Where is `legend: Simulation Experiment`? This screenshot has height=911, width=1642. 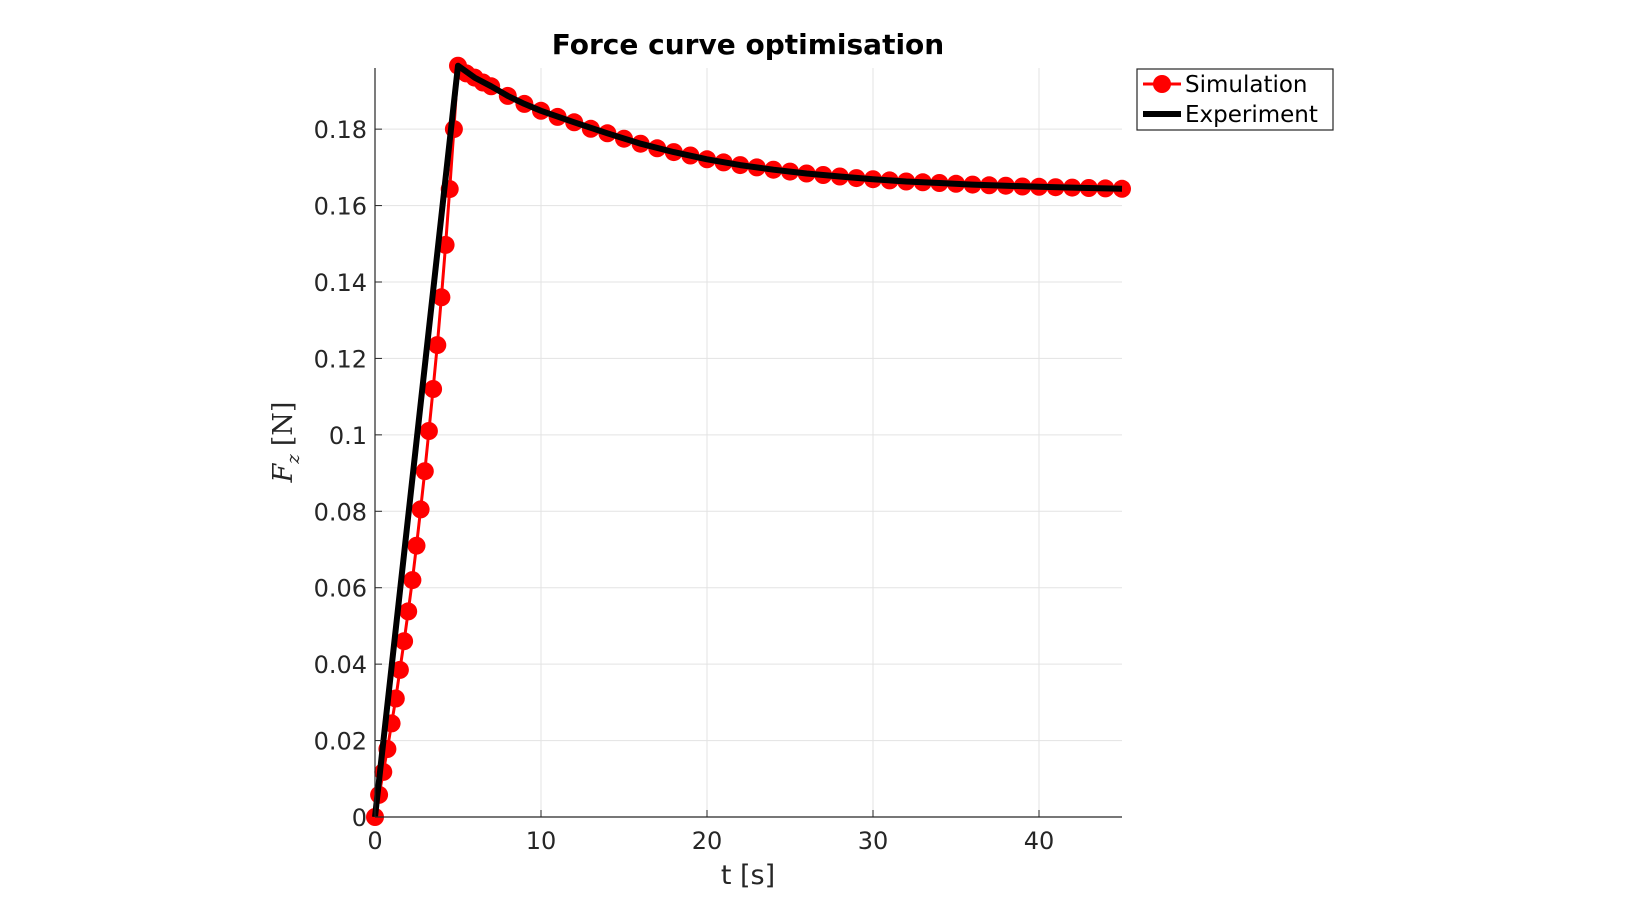
legend: Simulation Experiment is located at coordinates (1235, 99).